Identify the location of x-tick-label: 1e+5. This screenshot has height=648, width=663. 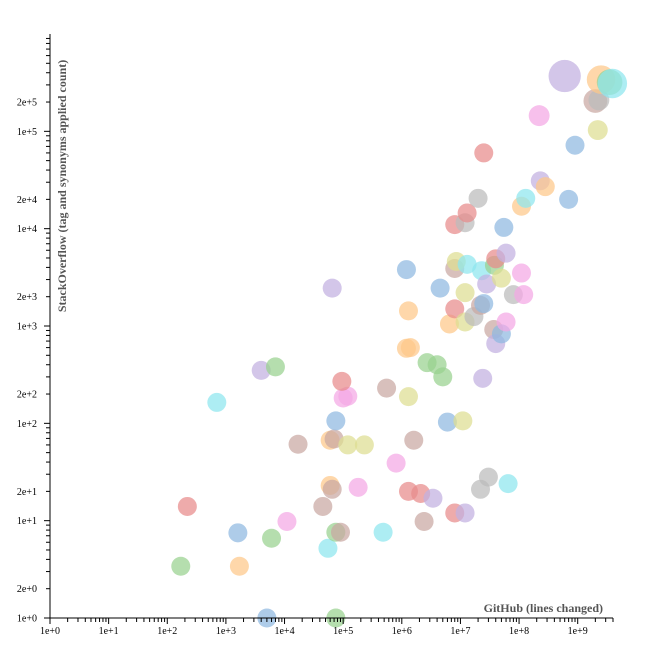
(343, 631).